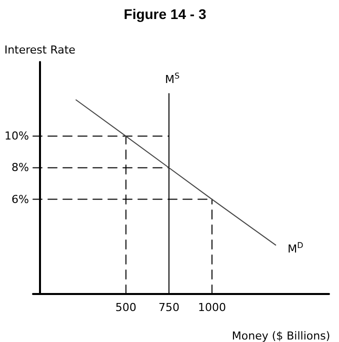 The width and height of the screenshot is (339, 342). I want to click on x-tick-label: 1000, so click(212, 307).